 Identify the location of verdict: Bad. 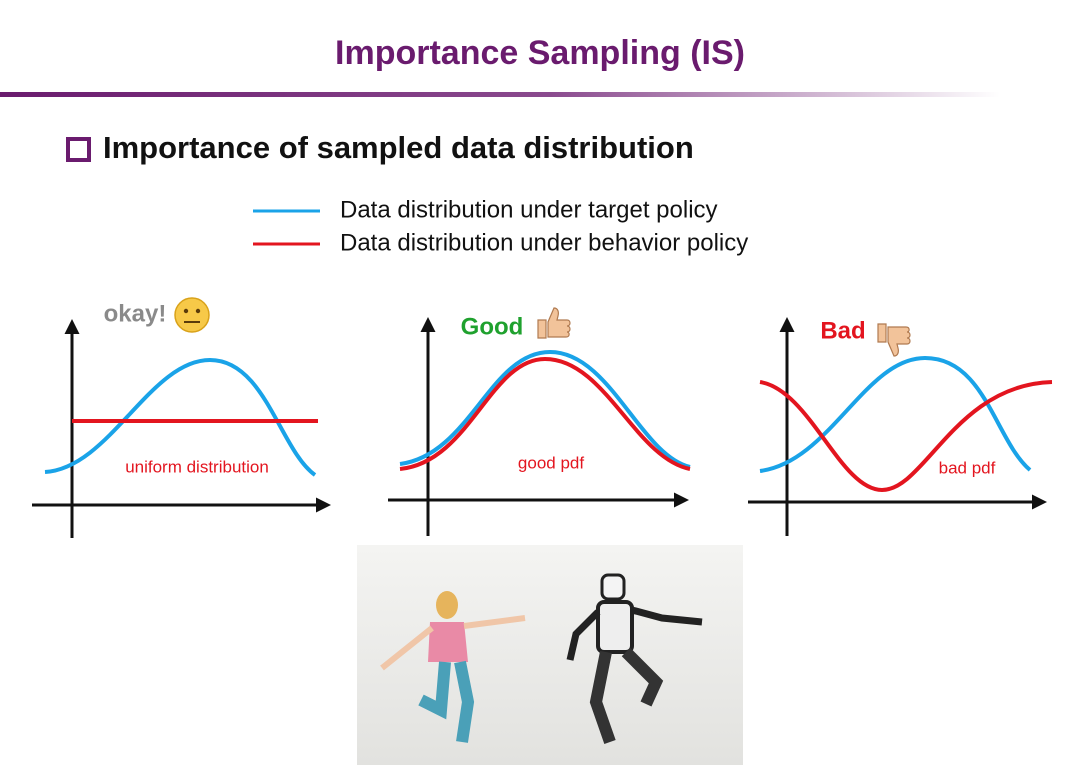
(842, 330).